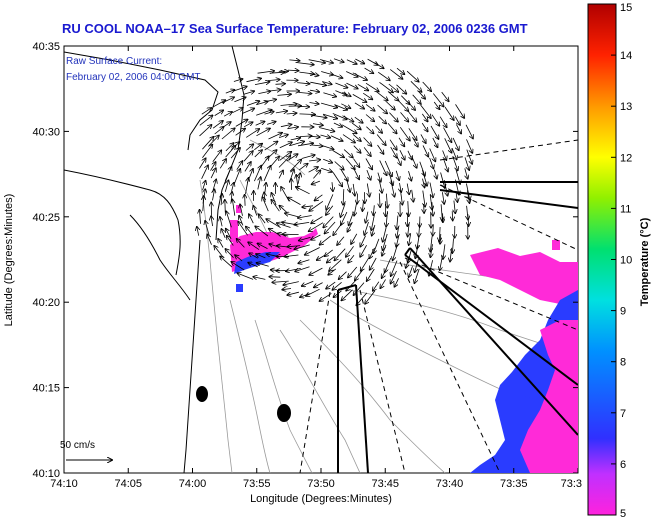  What do you see at coordinates (621, 260) in the screenshot?
I see `colorbar-ticks: 15 14 13 12 11 10 9 8 7 6 5` at bounding box center [621, 260].